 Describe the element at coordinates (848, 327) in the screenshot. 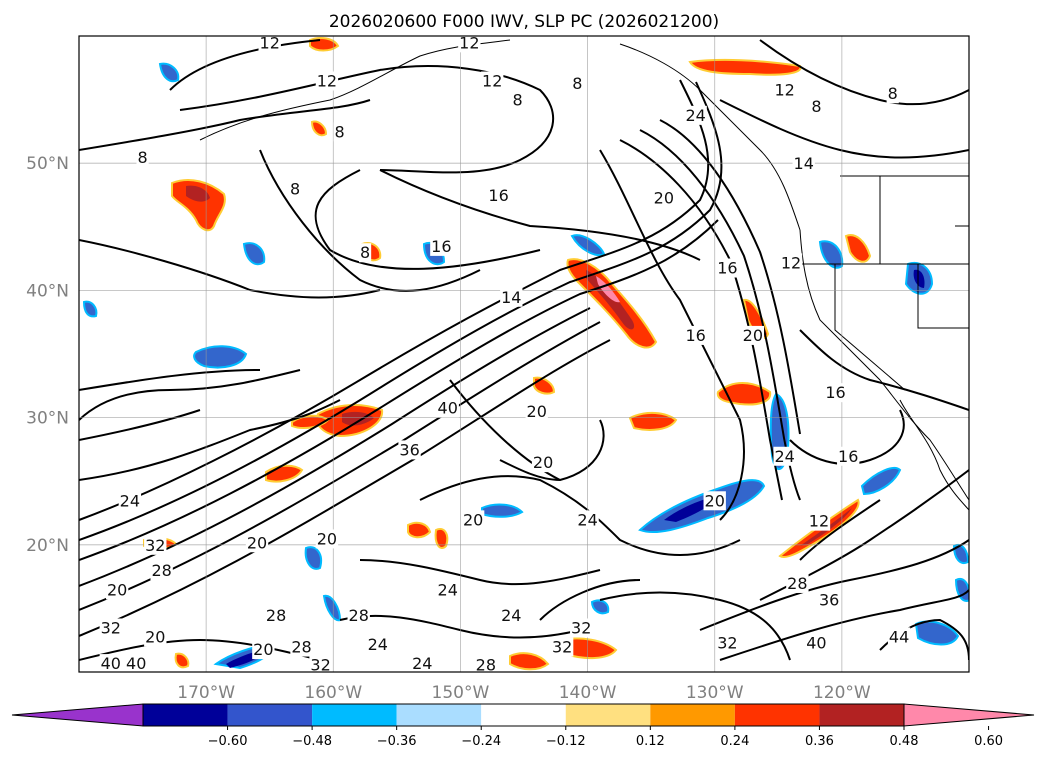

I see `state-border` at that location.